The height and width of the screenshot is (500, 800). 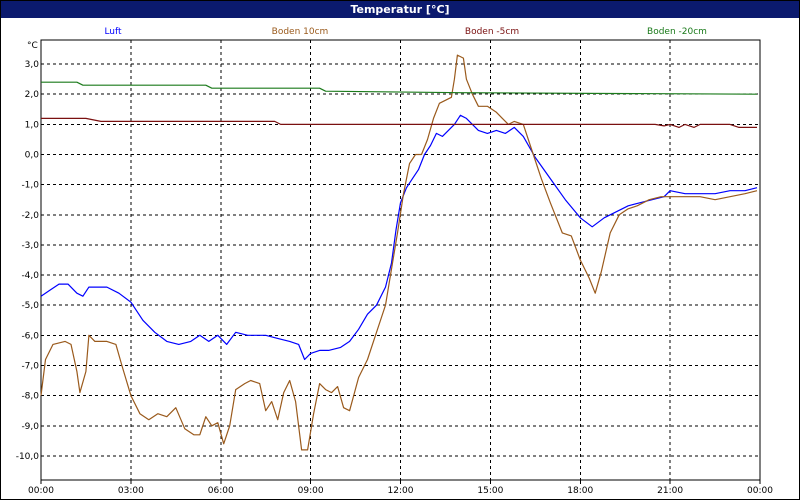 I want to click on legend-entry: Boden 10cm, so click(x=300, y=32).